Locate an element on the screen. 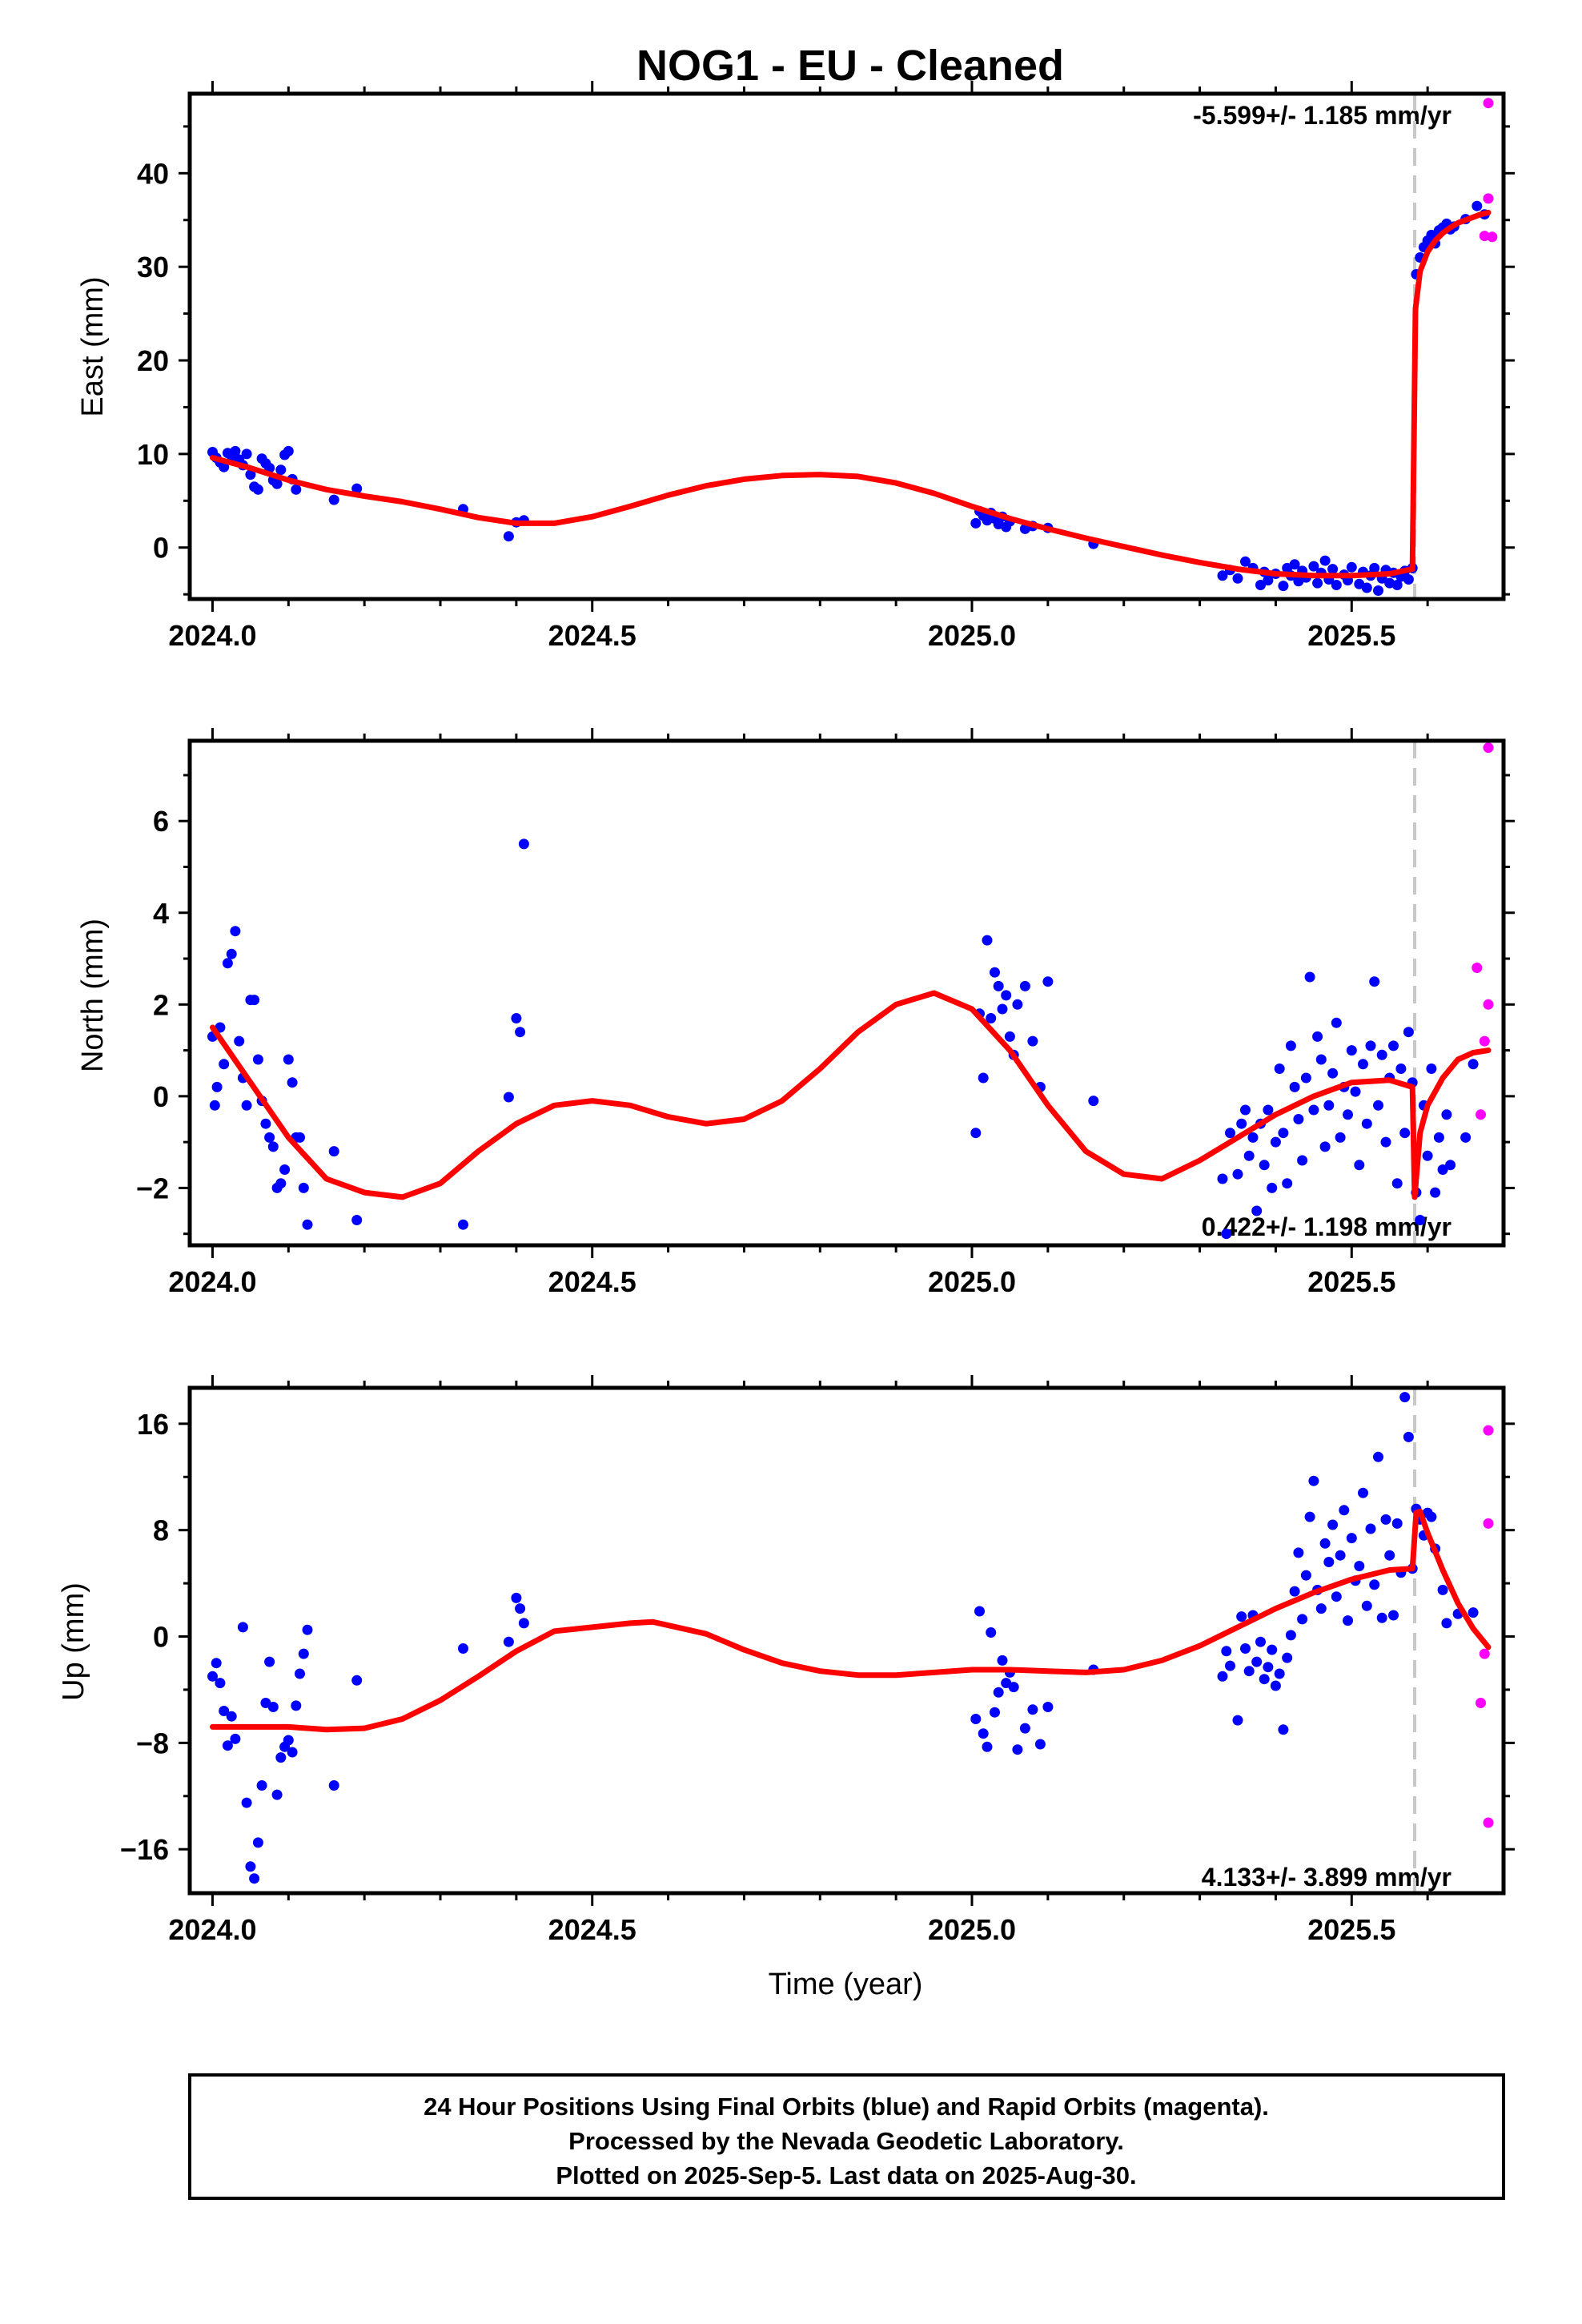 The width and height of the screenshot is (1582, 2324). east-model-curve is located at coordinates (851, 394).